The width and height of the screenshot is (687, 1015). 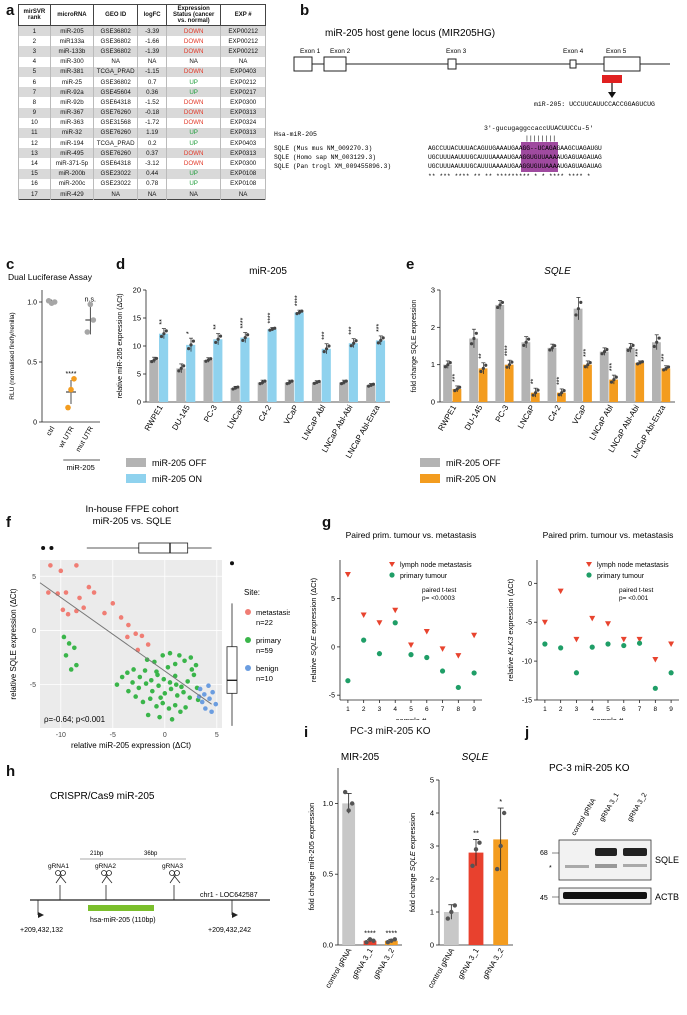 I want to click on table-cell: miR-25, so click(x=72, y=82).